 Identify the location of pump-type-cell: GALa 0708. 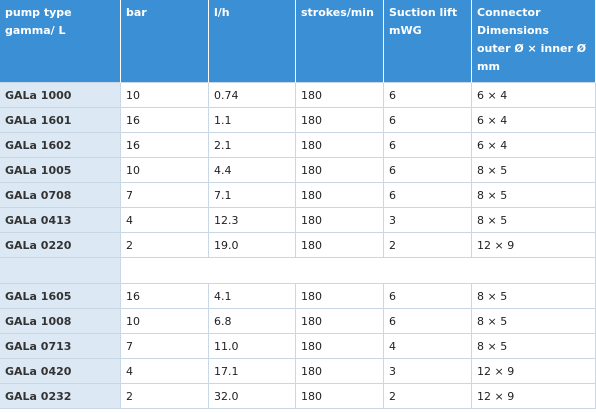
(60, 195).